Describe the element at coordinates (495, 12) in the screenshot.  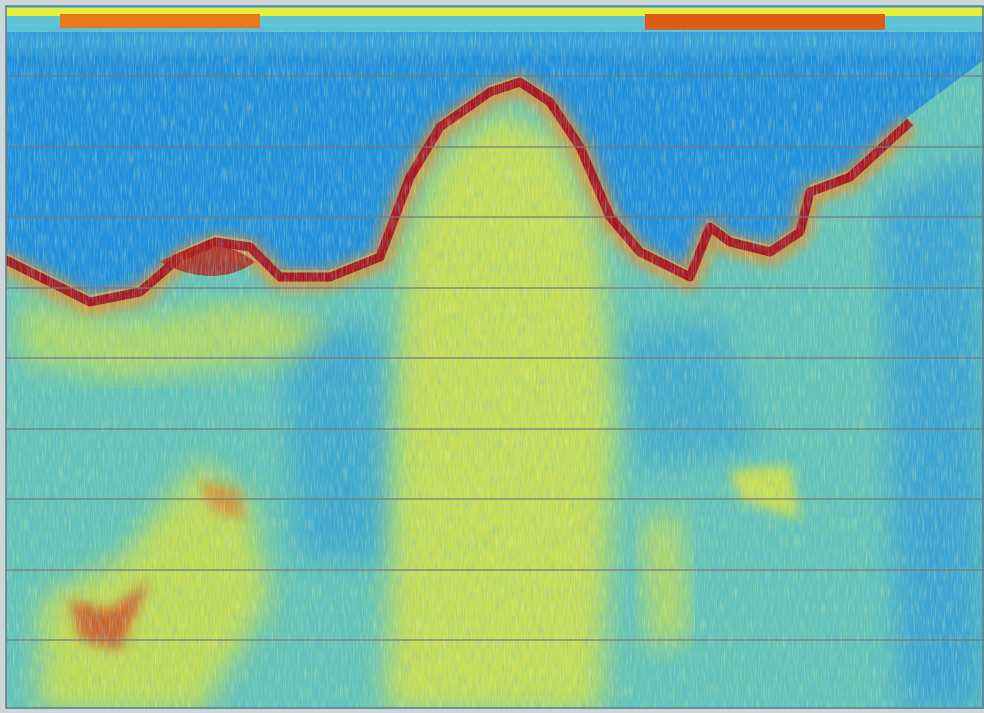
I see `surface-line` at that location.